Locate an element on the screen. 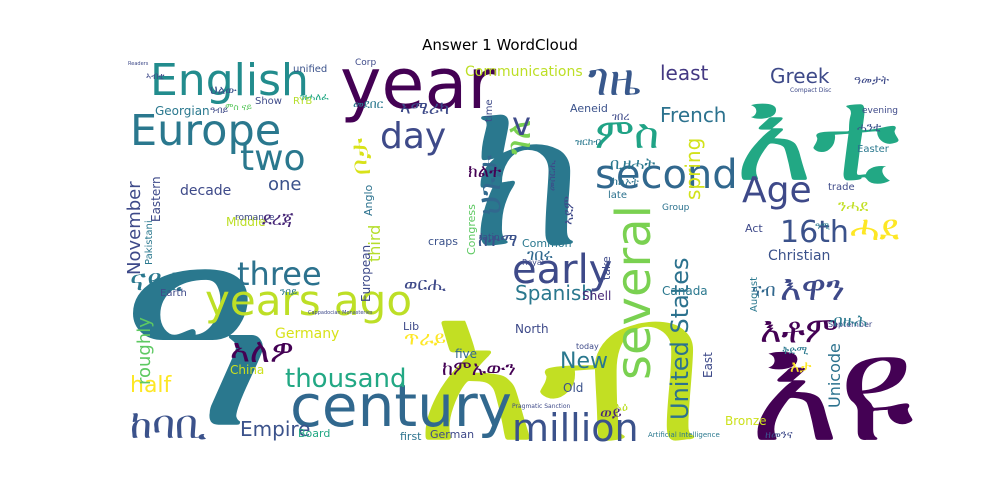 This screenshot has height=500, width=1000. word-term-106: ከምኡውን is located at coordinates (479, 368).